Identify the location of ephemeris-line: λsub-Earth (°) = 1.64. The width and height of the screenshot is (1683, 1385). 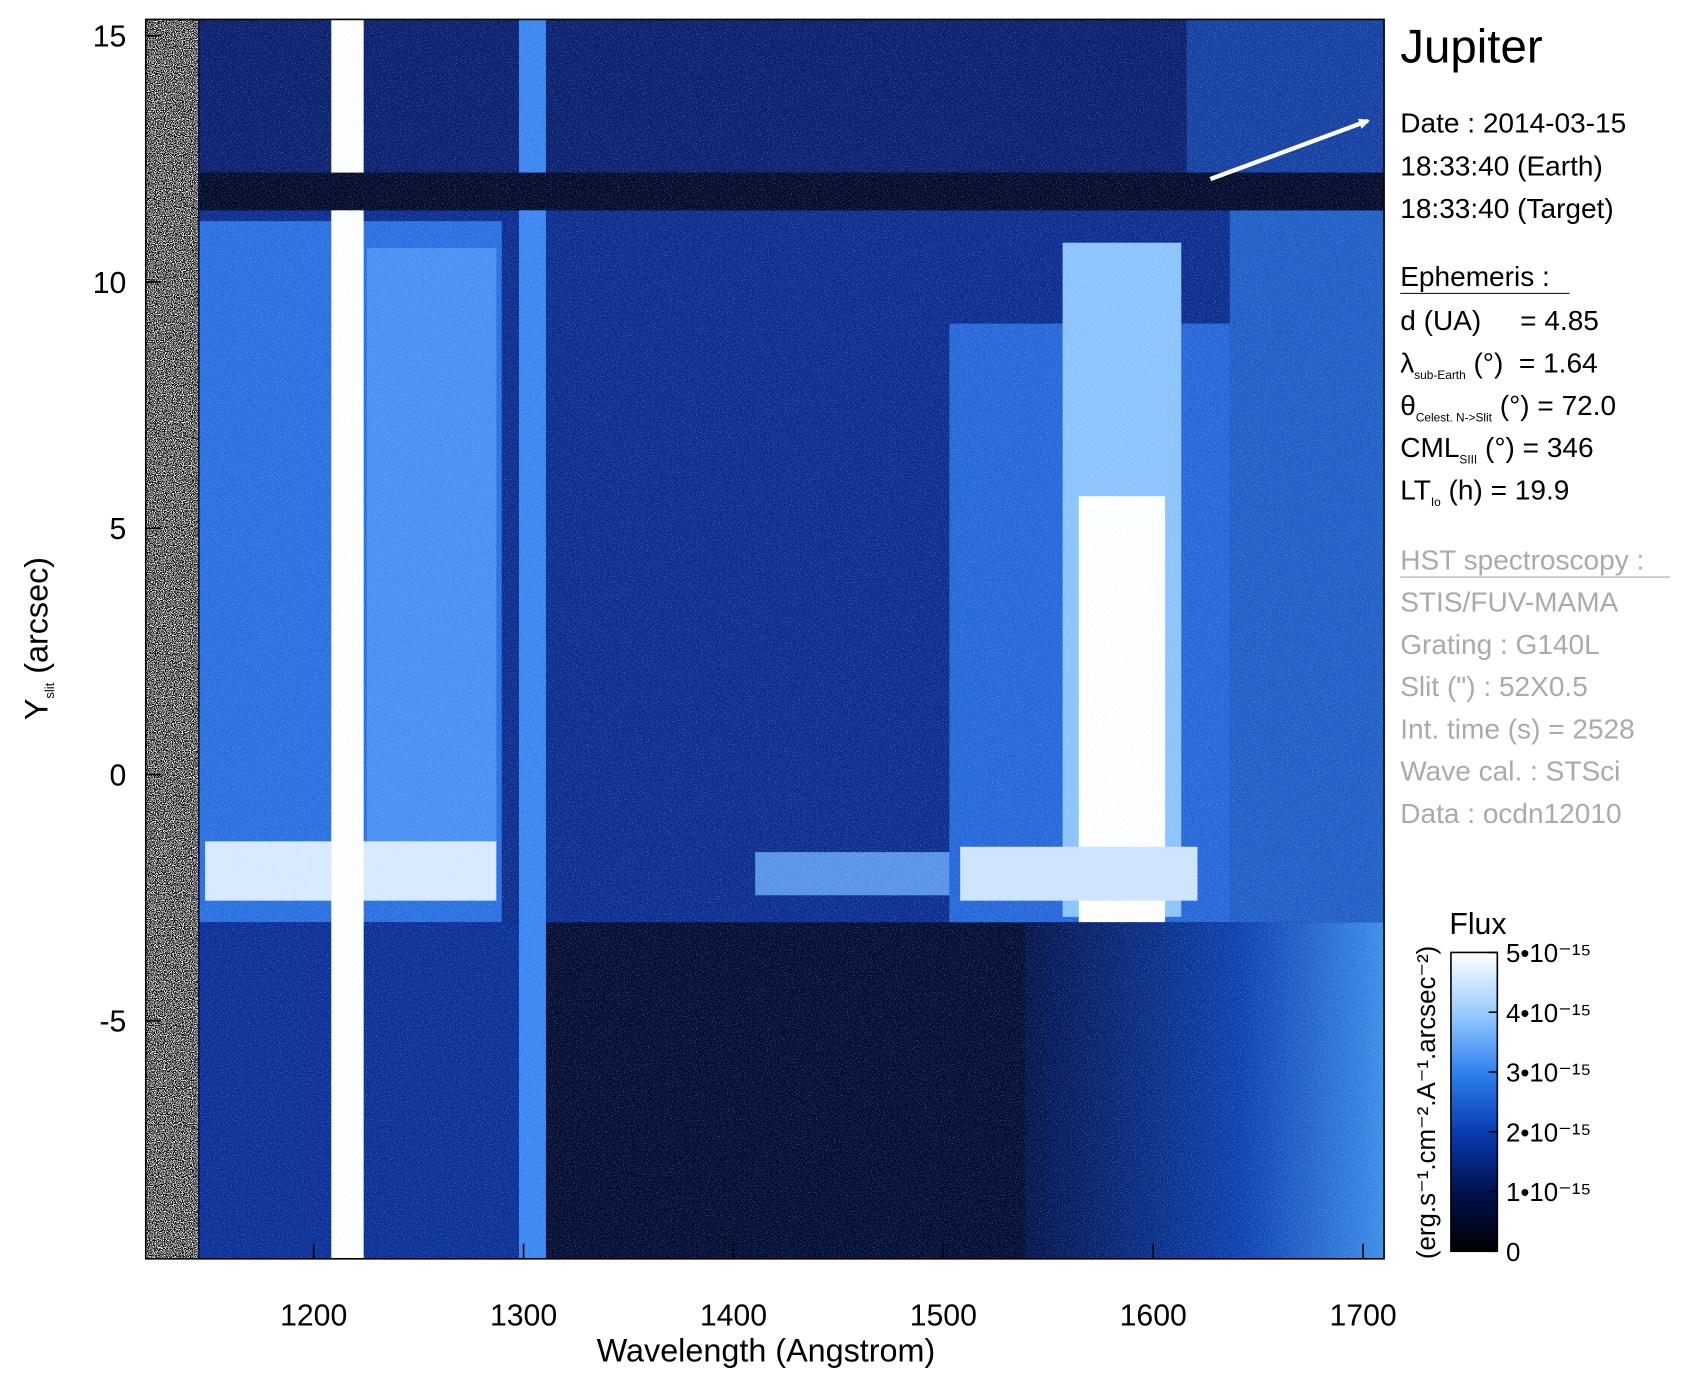
(1498, 364).